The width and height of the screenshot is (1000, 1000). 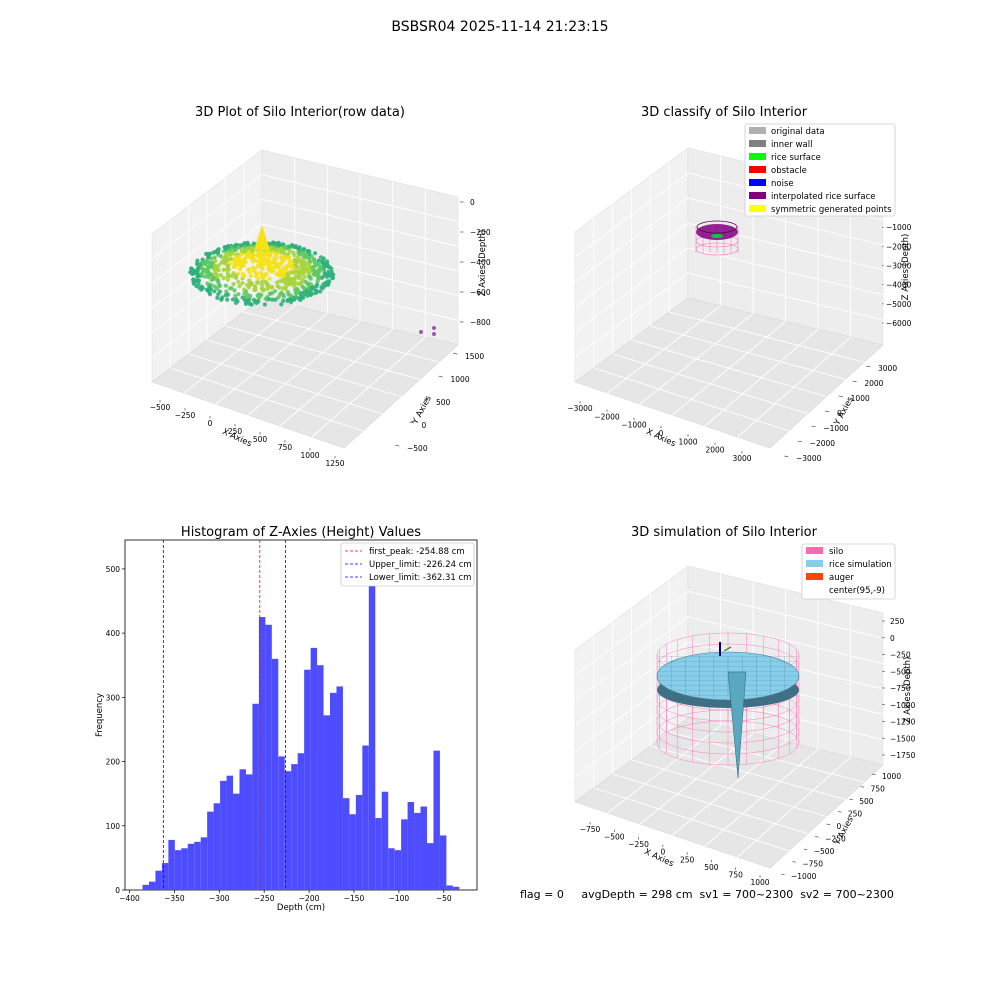 I want to click on xticks-tick-label: 2000, so click(x=714, y=450).